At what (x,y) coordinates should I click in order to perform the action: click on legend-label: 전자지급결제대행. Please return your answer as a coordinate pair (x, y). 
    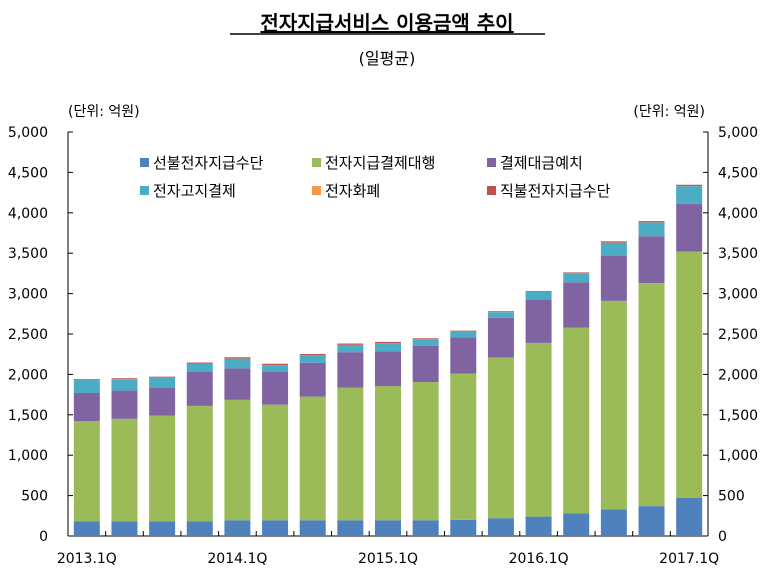
    Looking at the image, I should click on (380, 163).